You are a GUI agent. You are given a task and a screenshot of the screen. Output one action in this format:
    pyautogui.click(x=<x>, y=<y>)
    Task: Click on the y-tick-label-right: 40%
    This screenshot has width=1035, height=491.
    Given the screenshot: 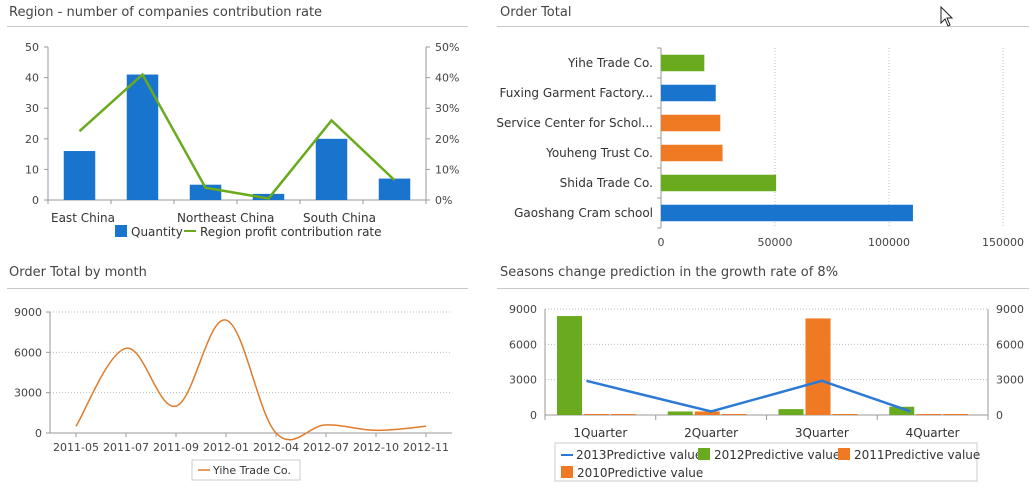 What is the action you would take?
    pyautogui.click(x=447, y=78)
    